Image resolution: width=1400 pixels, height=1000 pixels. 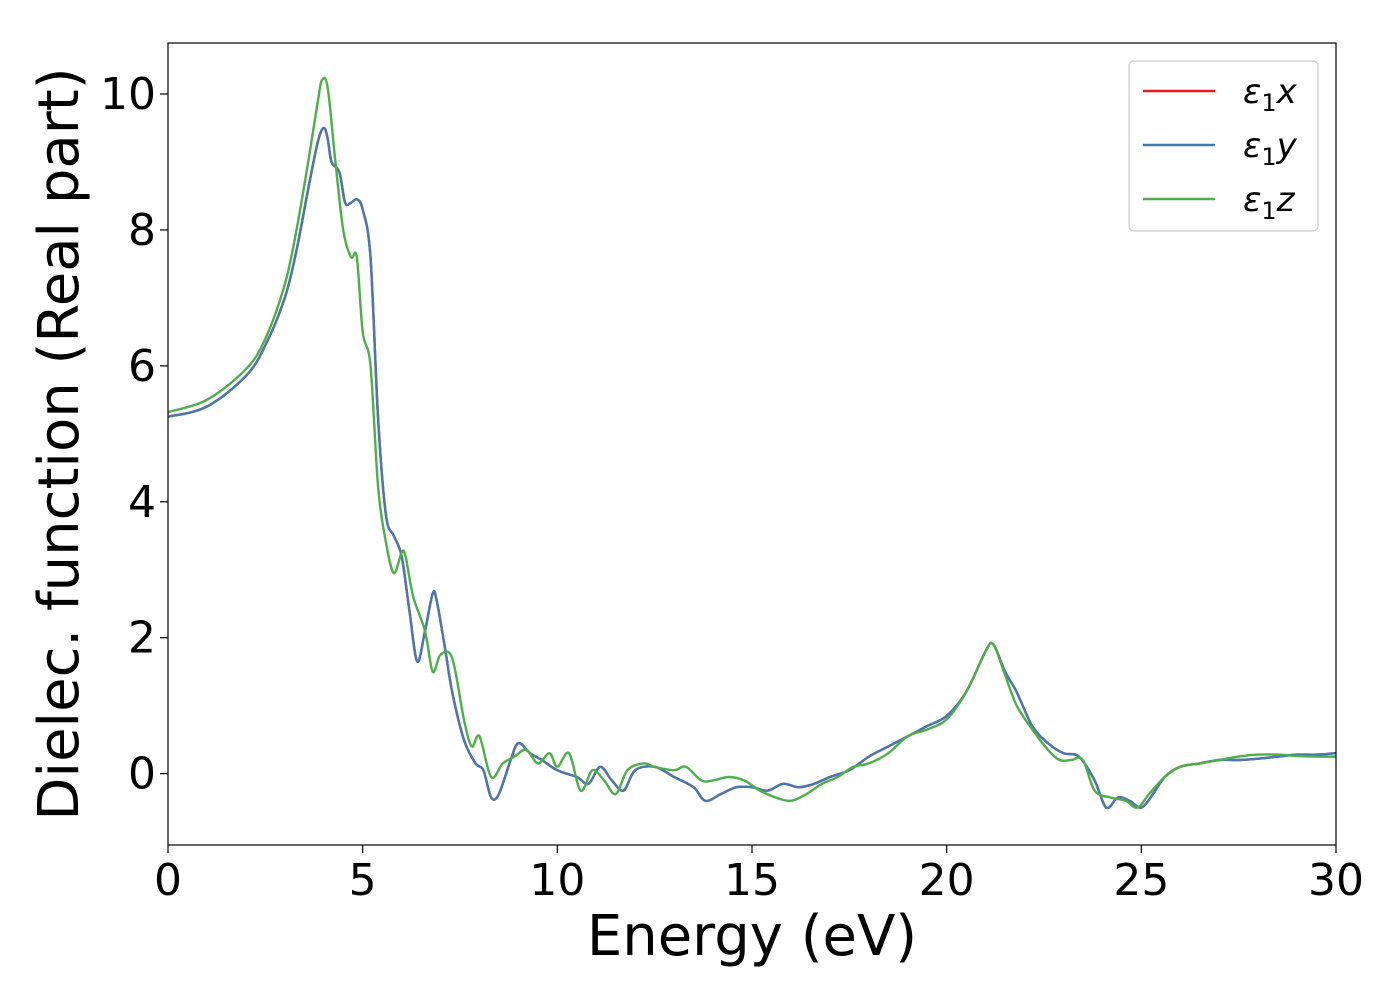 I want to click on x-axis-title: Energy (eV), so click(x=752, y=936).